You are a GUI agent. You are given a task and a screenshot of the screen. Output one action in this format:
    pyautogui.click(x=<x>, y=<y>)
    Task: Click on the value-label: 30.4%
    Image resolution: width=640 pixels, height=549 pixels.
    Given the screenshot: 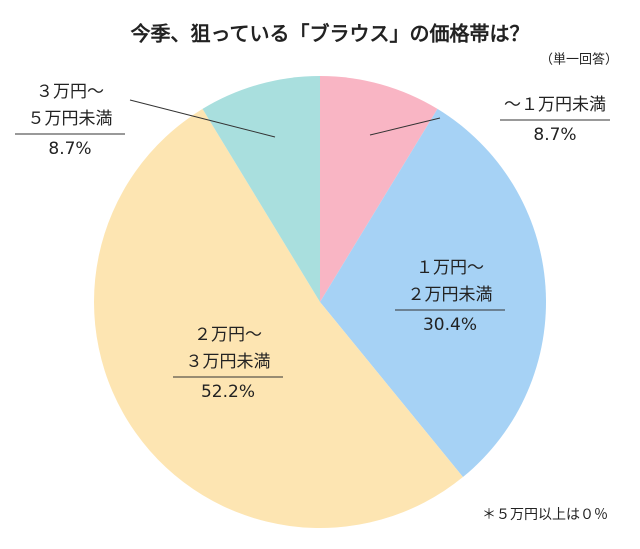 What is the action you would take?
    pyautogui.click(x=450, y=325)
    